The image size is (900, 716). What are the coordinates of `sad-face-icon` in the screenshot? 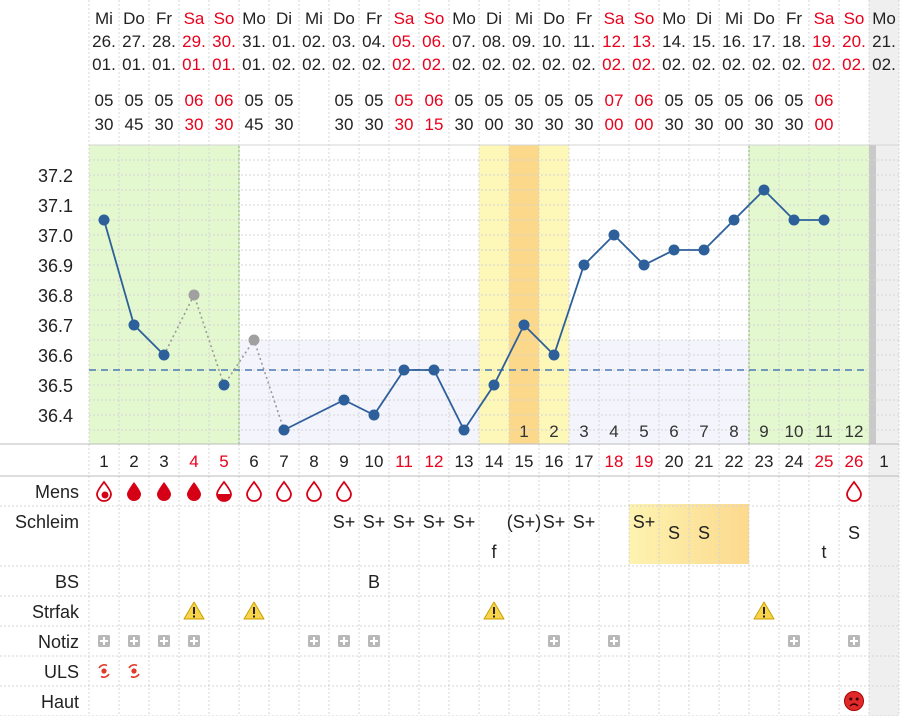 It's located at (854, 701).